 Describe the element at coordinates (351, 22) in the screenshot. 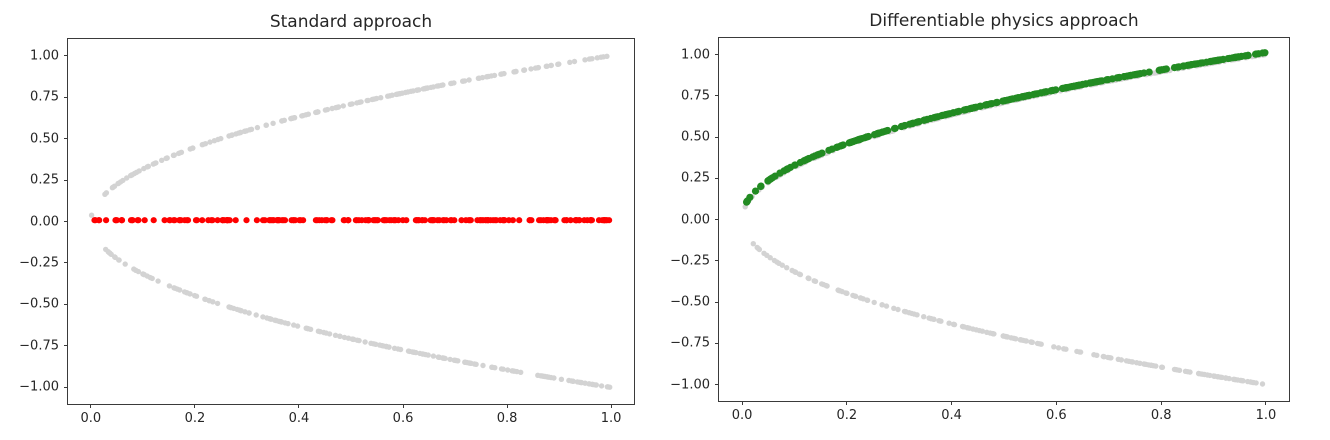

I see `plot-title: Standard approach` at that location.